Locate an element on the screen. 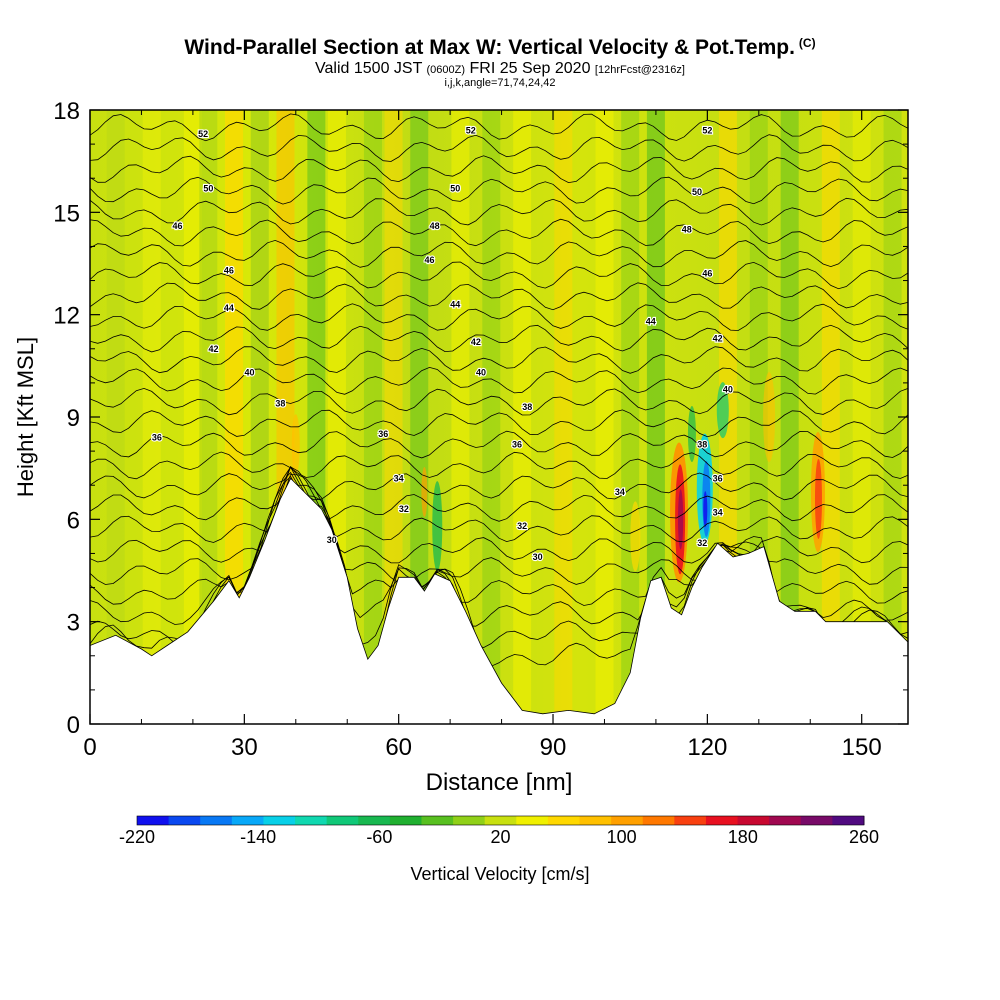  colorbar-label: Vertical Velocity [cm/s] is located at coordinates (499, 874).